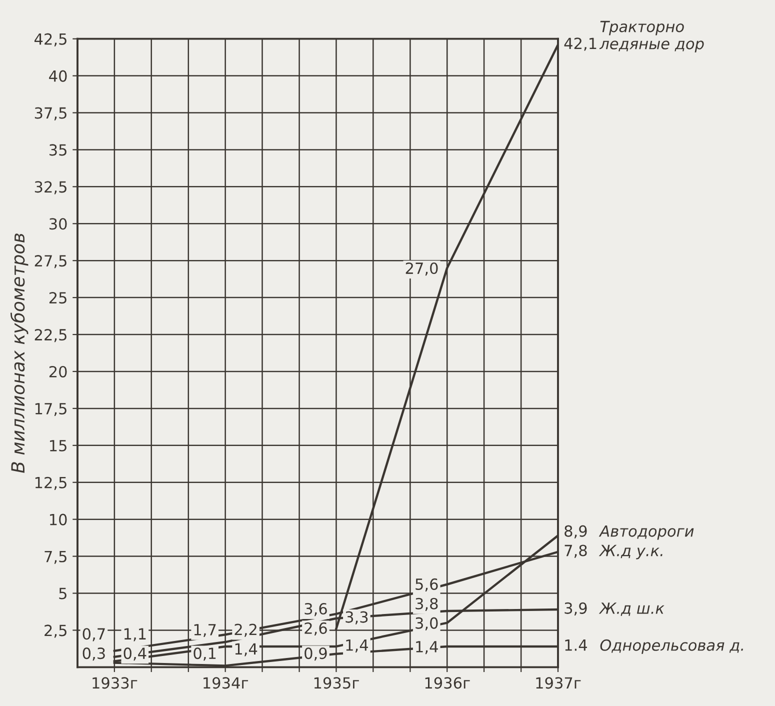  I want to click on text: Автодороги, so click(646, 532).